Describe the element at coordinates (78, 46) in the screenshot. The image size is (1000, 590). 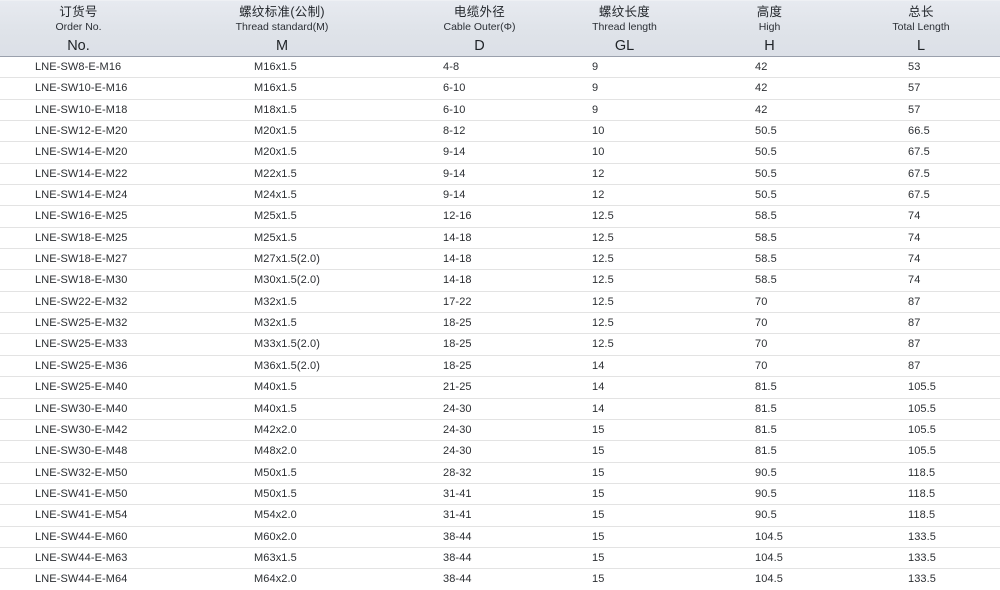
I see `column-header-symbol: No.` at that location.